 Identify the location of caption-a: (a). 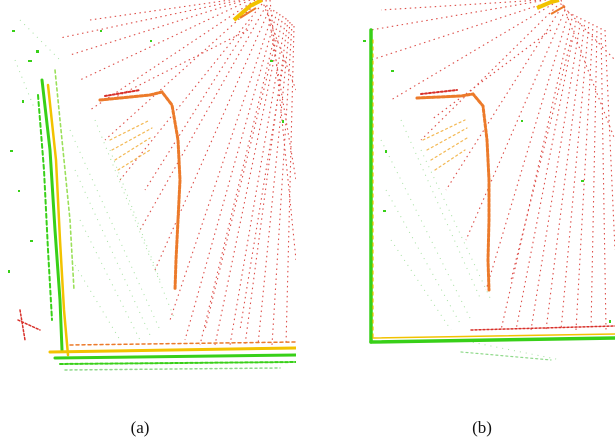
(140, 427).